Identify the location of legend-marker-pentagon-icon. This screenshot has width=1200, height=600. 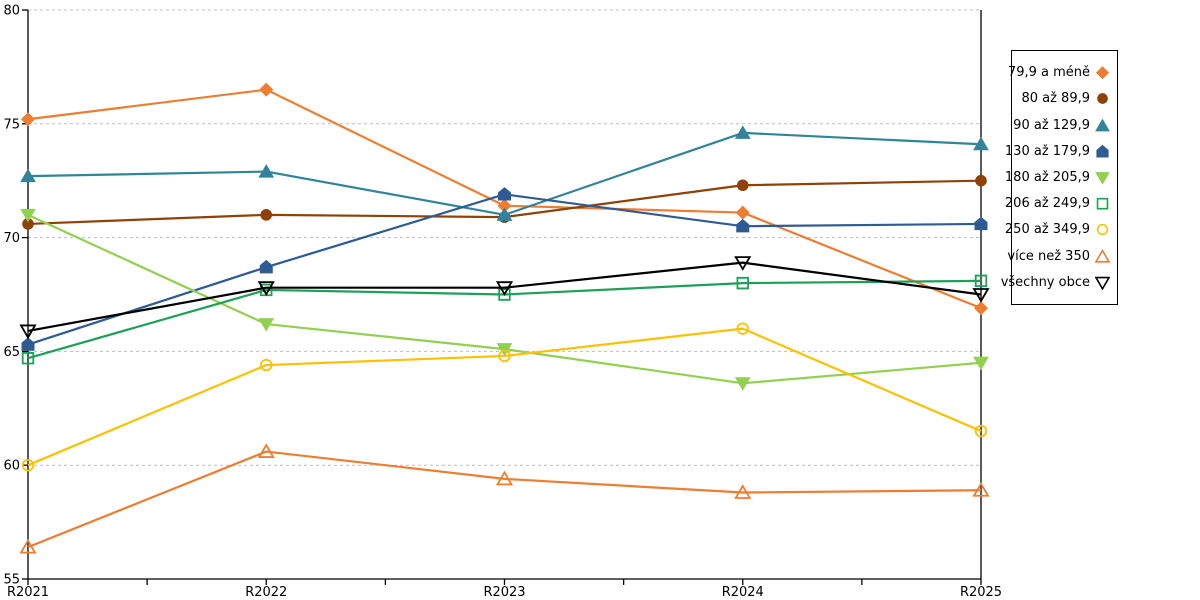
(1102, 151).